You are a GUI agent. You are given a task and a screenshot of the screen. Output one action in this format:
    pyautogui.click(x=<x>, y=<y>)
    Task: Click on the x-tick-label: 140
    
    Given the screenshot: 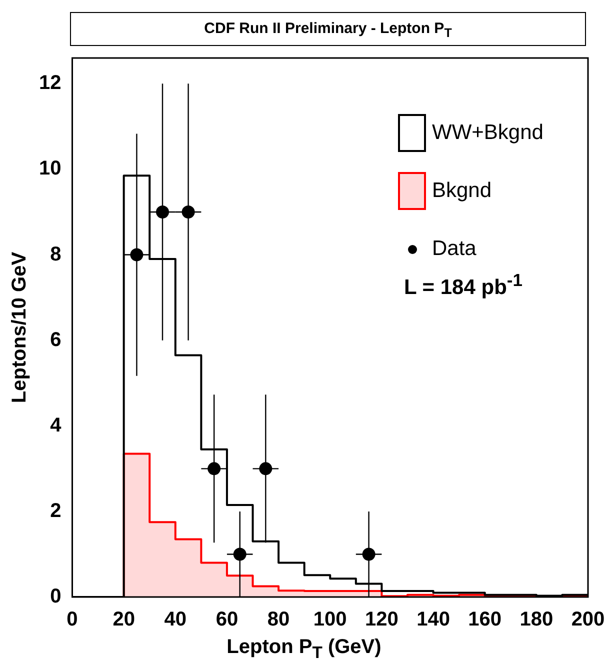 What is the action you would take?
    pyautogui.click(x=433, y=619)
    